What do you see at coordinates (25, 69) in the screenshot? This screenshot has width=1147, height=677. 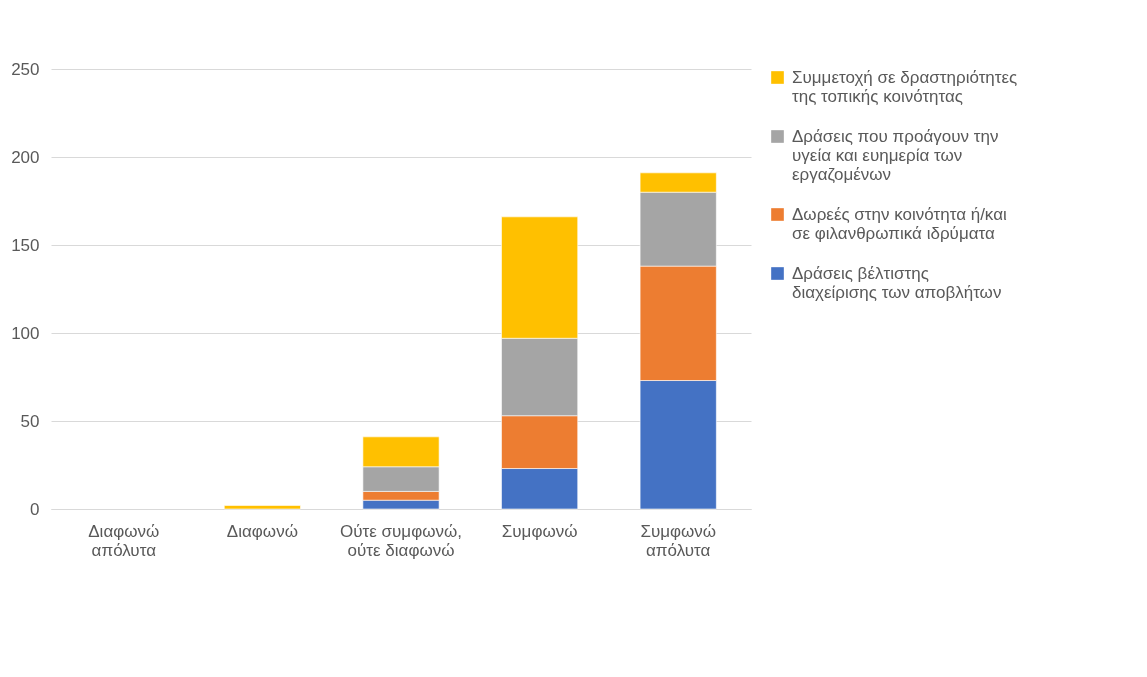 I see `y-tick-label: 250` at bounding box center [25, 69].